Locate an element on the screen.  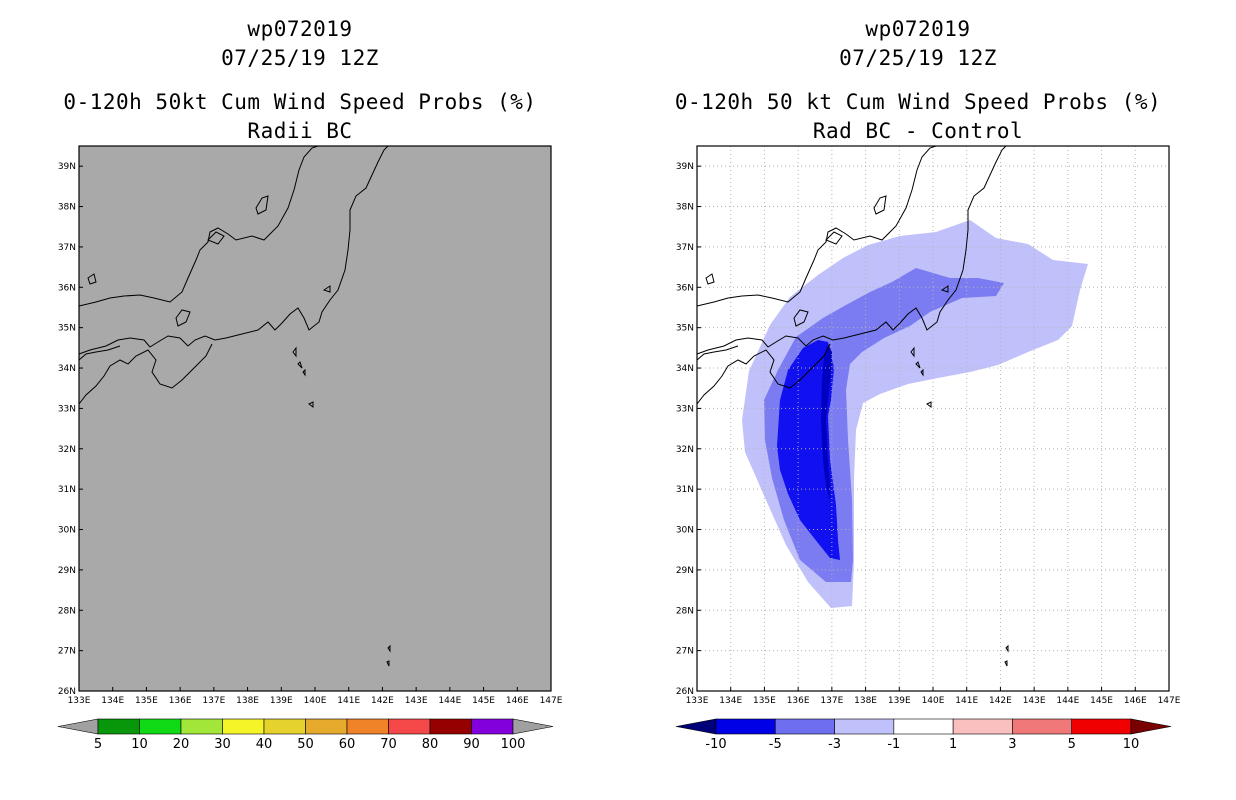
lat-tick-label: 29N is located at coordinates (67, 571).